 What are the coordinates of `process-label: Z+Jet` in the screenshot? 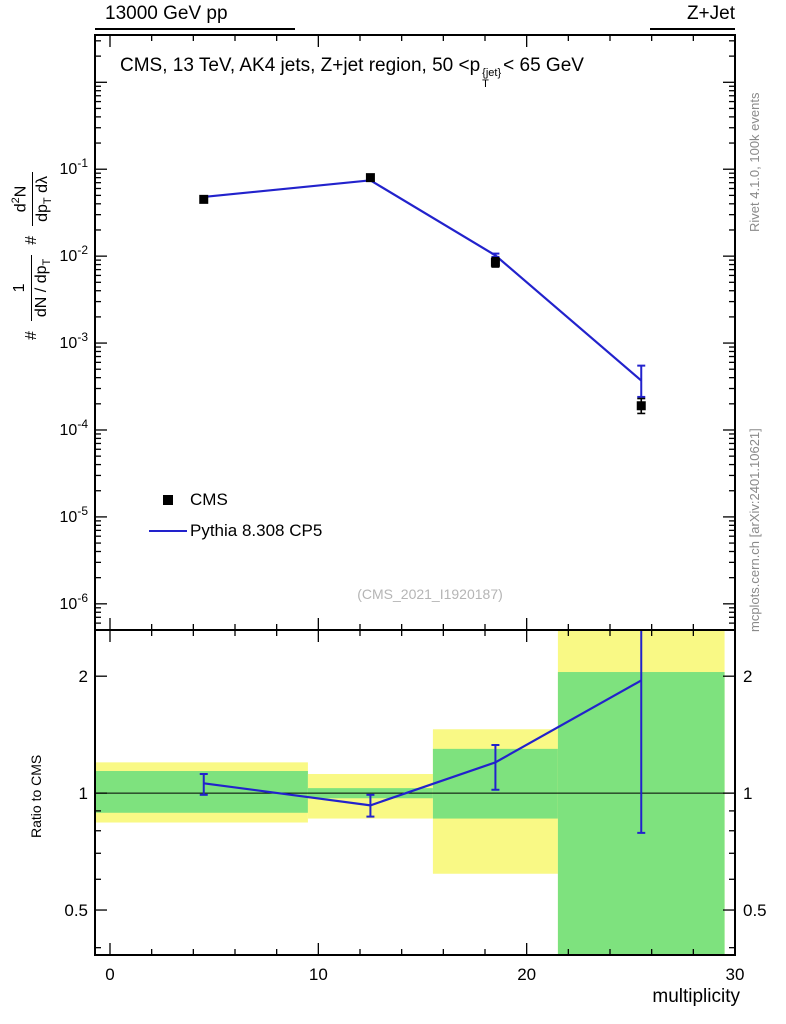 It's located at (692, 16).